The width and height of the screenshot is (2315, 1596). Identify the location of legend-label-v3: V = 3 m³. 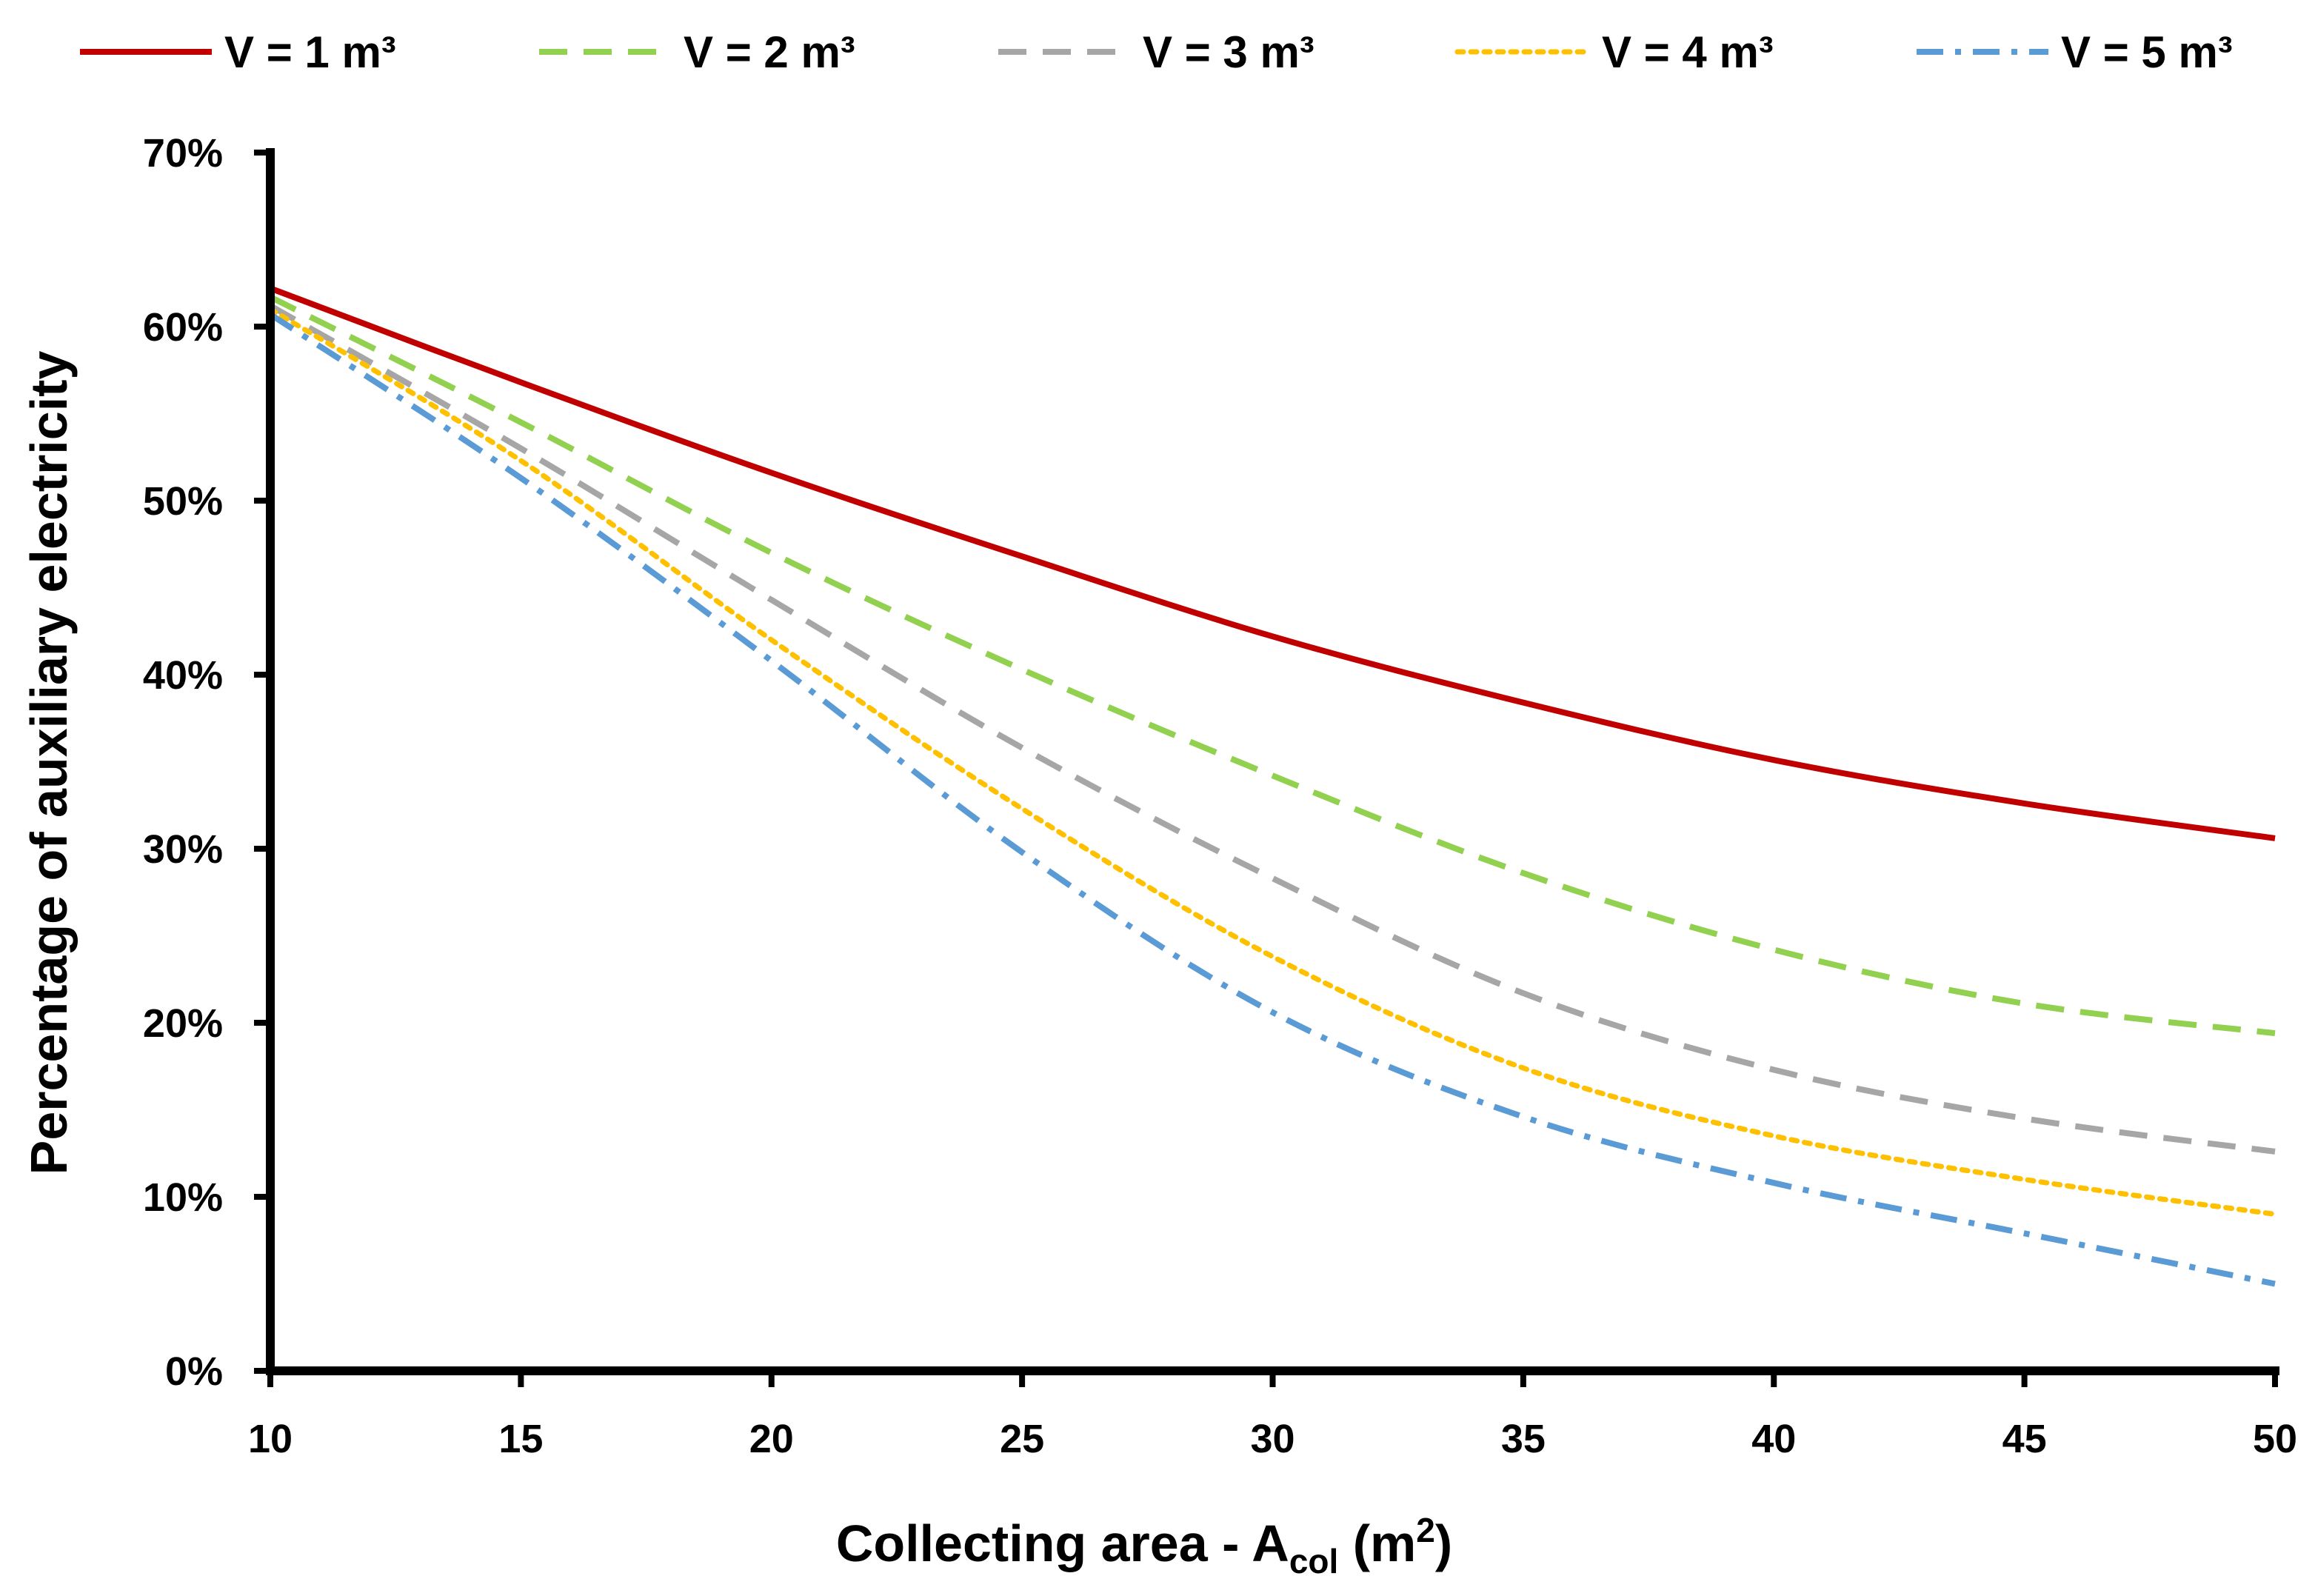
(1228, 52).